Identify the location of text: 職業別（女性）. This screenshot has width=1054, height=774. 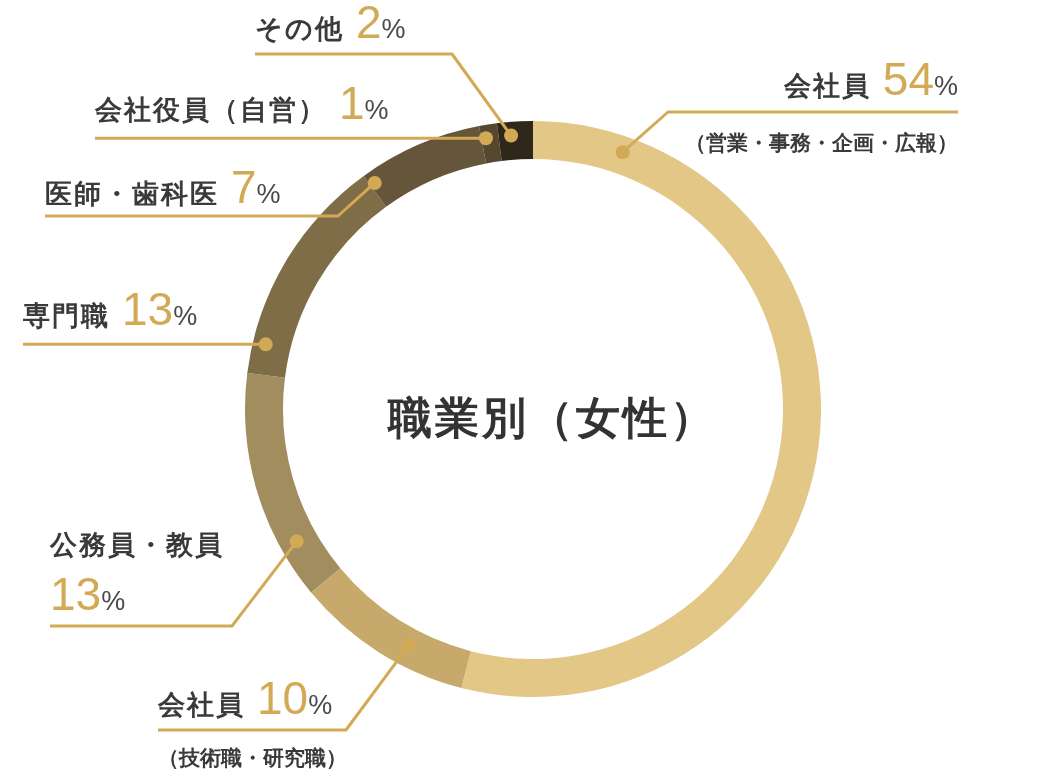
(552, 418).